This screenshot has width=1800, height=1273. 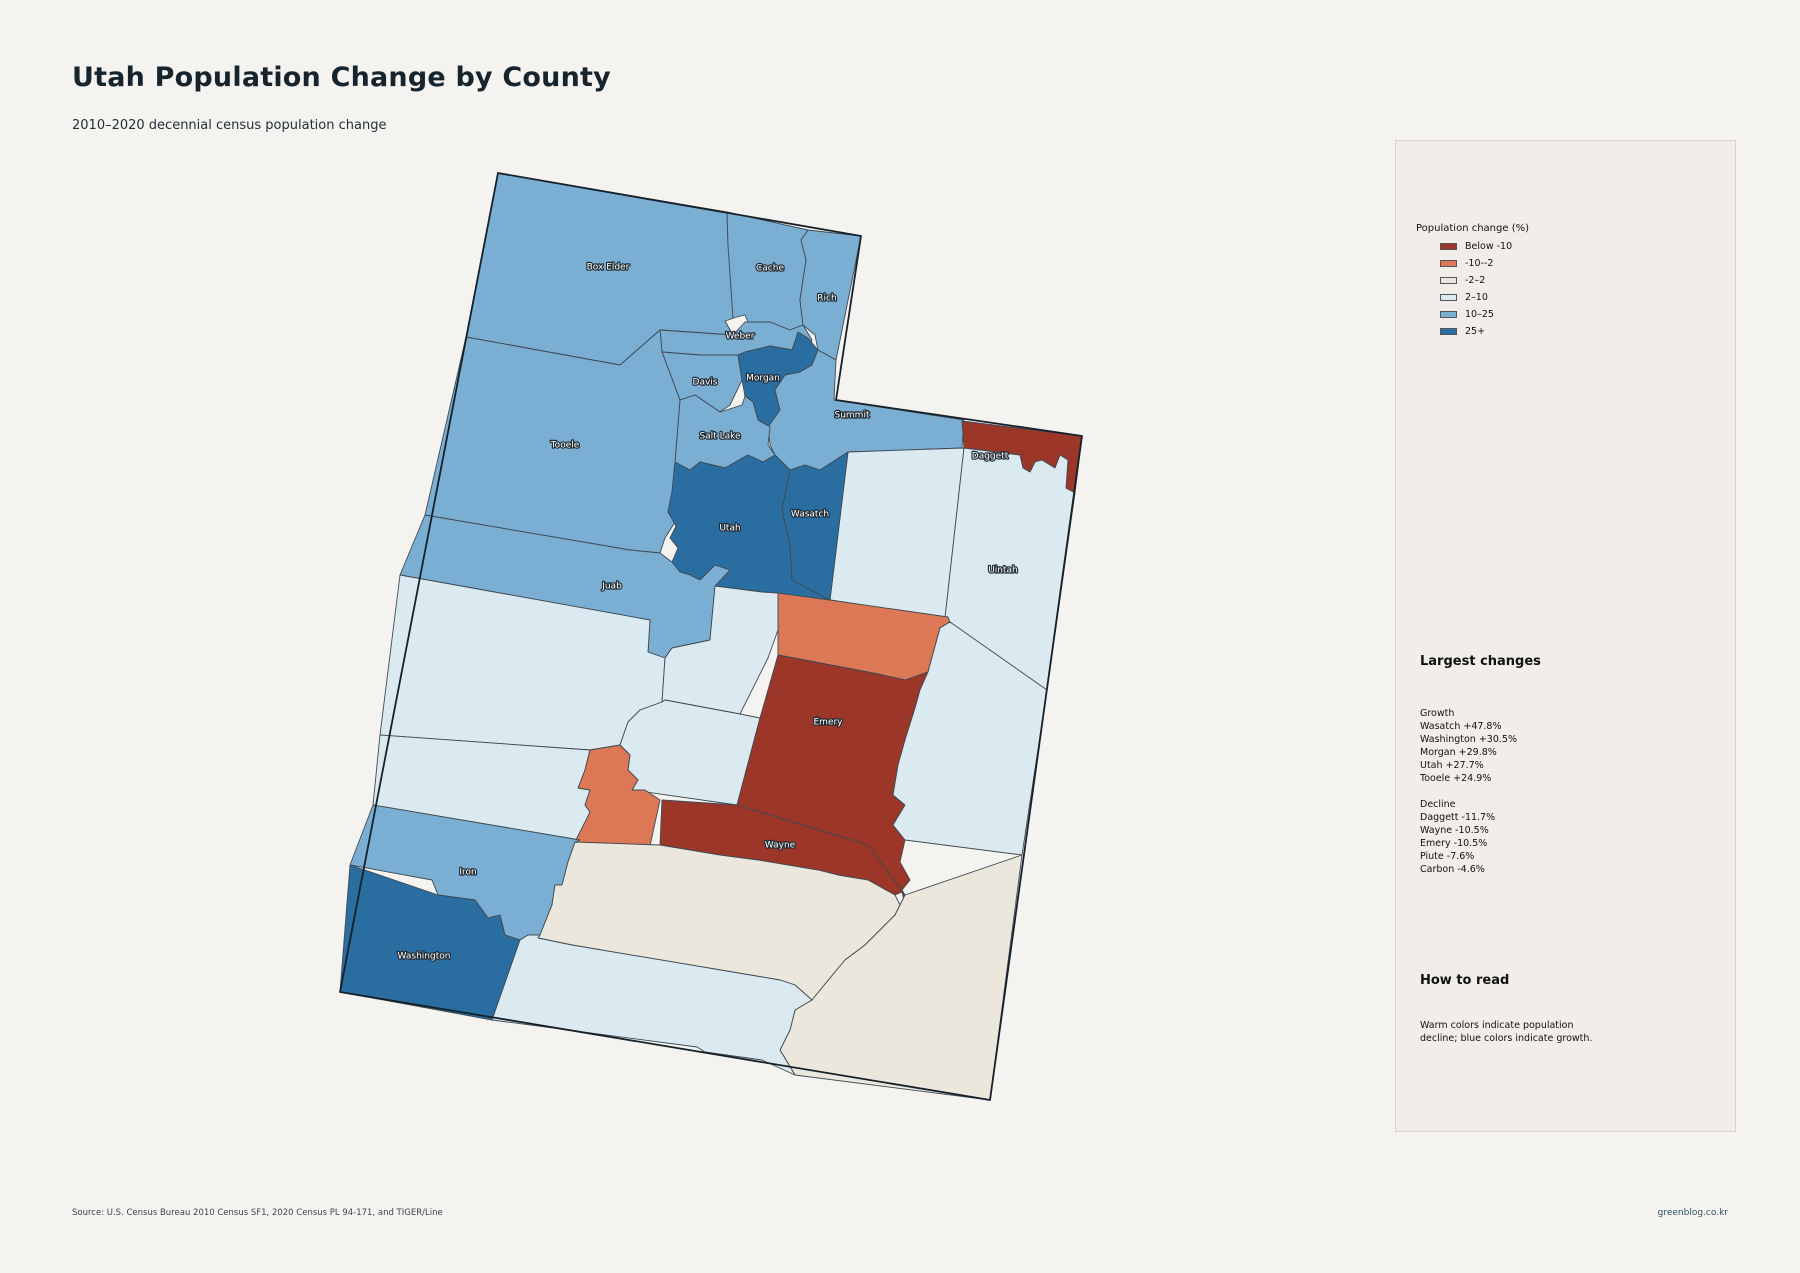 I want to click on county-label-iron: Iron, so click(x=467, y=873).